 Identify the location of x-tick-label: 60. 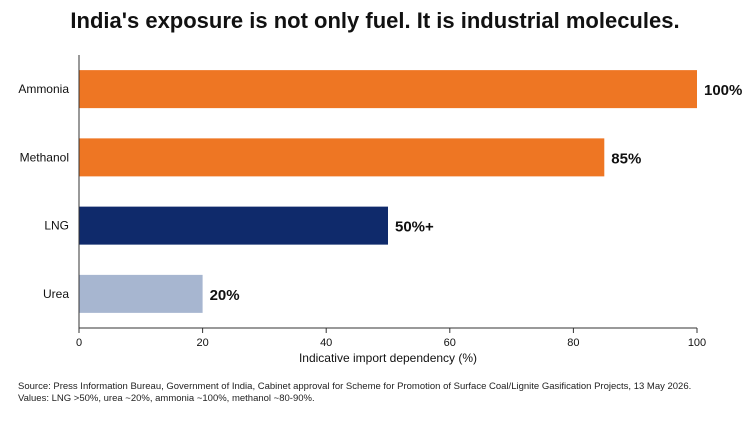
(450, 343).